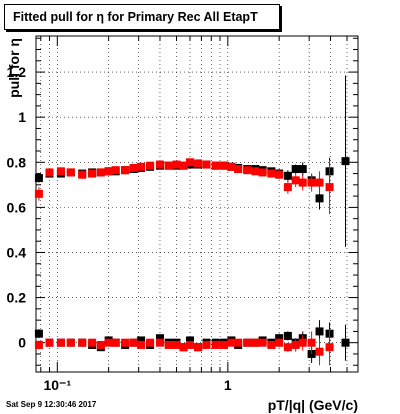 The height and width of the screenshot is (414, 400). Describe the element at coordinates (228, 385) in the screenshot. I see `x-tick-label: 1` at that location.